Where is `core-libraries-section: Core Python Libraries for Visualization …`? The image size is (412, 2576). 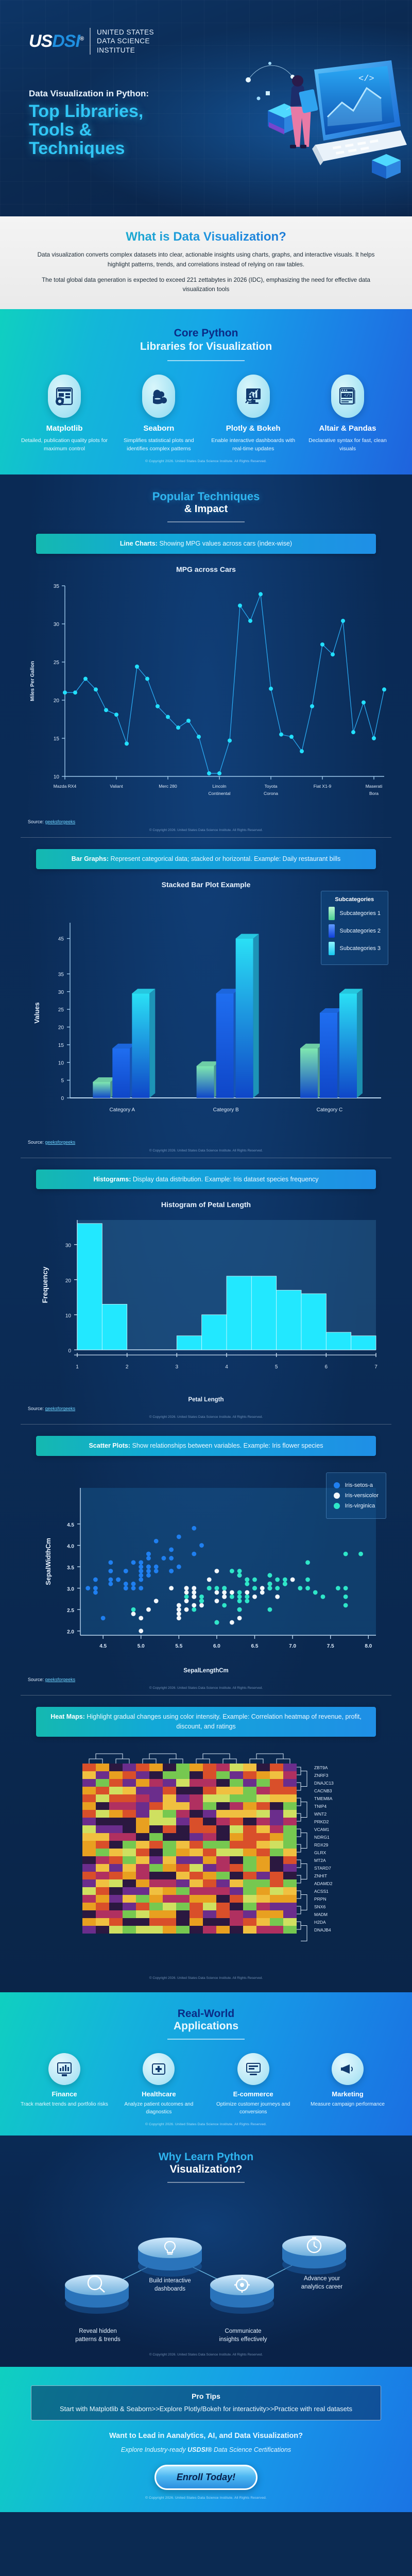 core-libraries-section: Core Python Libraries for Visualization … is located at coordinates (206, 392).